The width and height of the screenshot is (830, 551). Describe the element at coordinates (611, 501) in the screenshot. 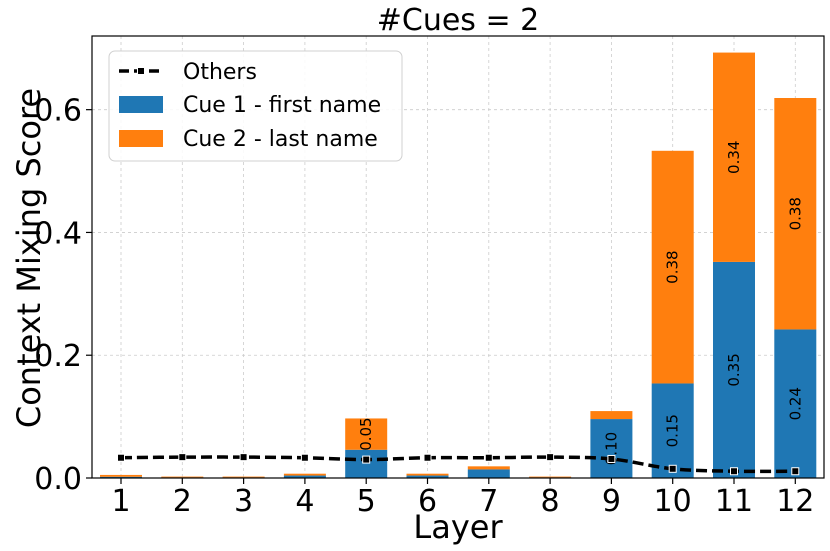

I see `x-tick-label: 9` at that location.